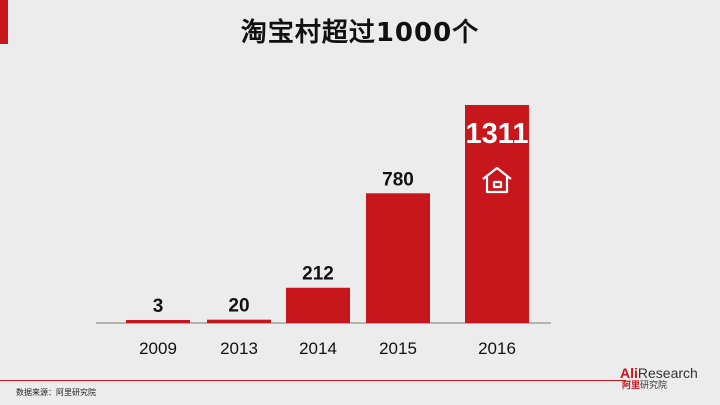  What do you see at coordinates (497, 180) in the screenshot?
I see `house-icon` at bounding box center [497, 180].